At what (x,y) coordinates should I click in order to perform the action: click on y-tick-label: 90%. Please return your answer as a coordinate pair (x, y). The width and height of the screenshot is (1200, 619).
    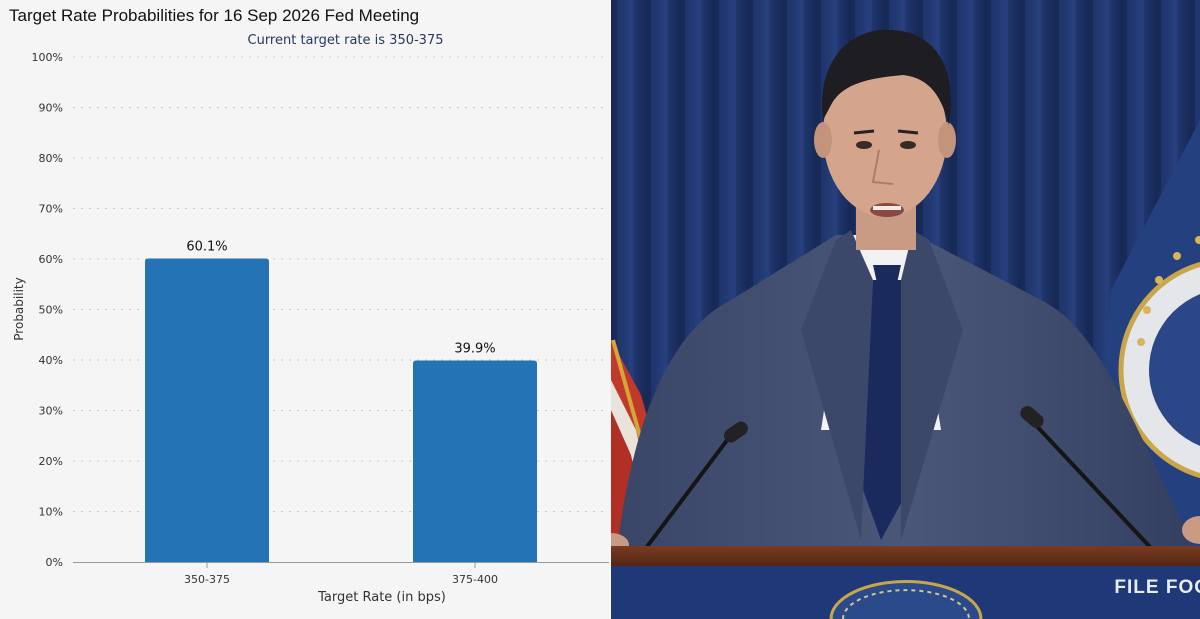
    Looking at the image, I should click on (51, 108).